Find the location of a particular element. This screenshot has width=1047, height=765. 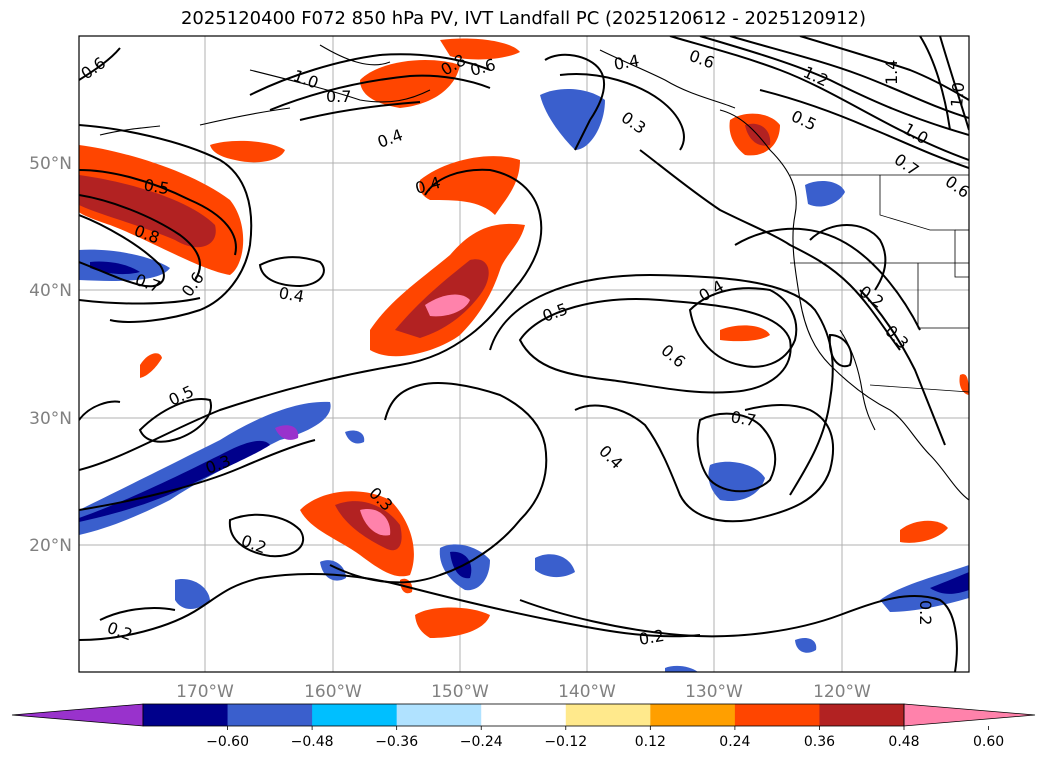

latitude-axis: 50°N 40°N 30°N 20°N is located at coordinates (50, 355).